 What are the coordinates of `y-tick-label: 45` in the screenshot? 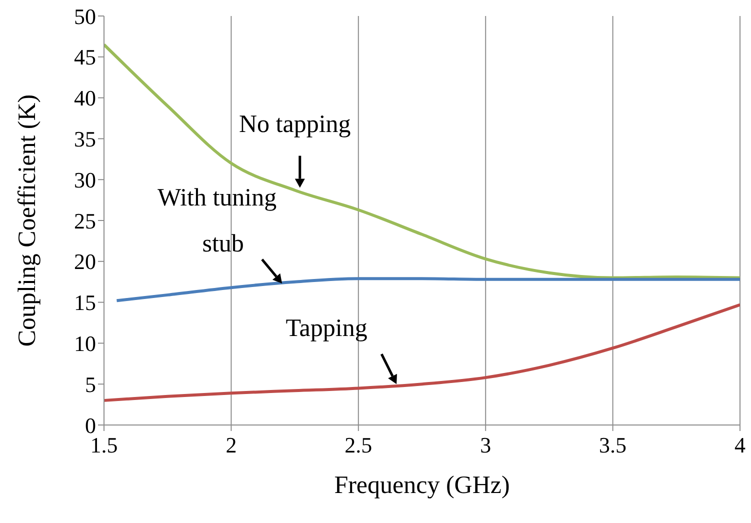 It's located at (85, 57).